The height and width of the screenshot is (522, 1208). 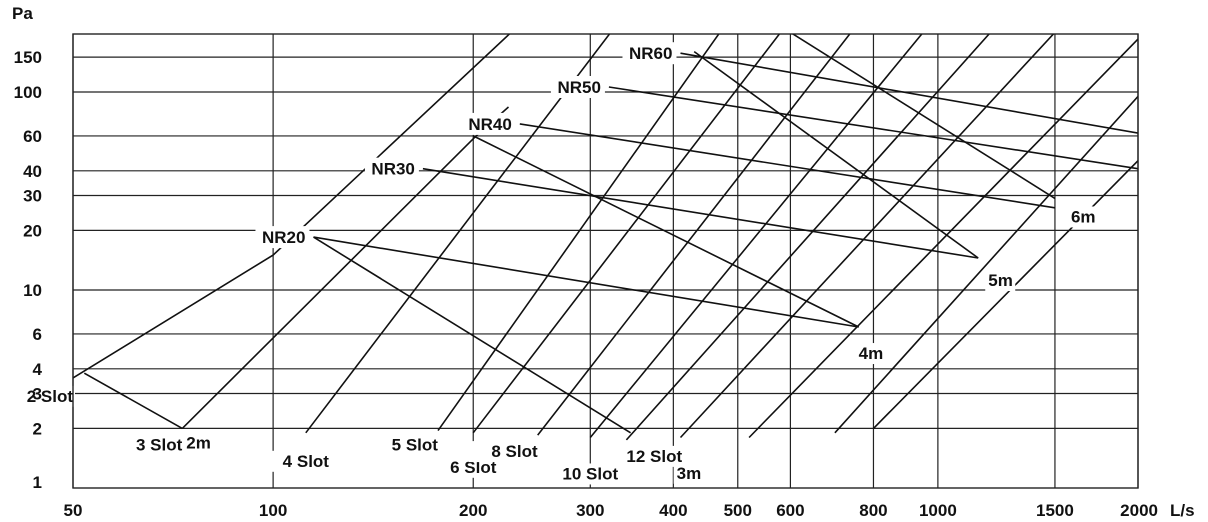 What do you see at coordinates (50, 396) in the screenshot?
I see `slot-label-1: 2 Slot` at bounding box center [50, 396].